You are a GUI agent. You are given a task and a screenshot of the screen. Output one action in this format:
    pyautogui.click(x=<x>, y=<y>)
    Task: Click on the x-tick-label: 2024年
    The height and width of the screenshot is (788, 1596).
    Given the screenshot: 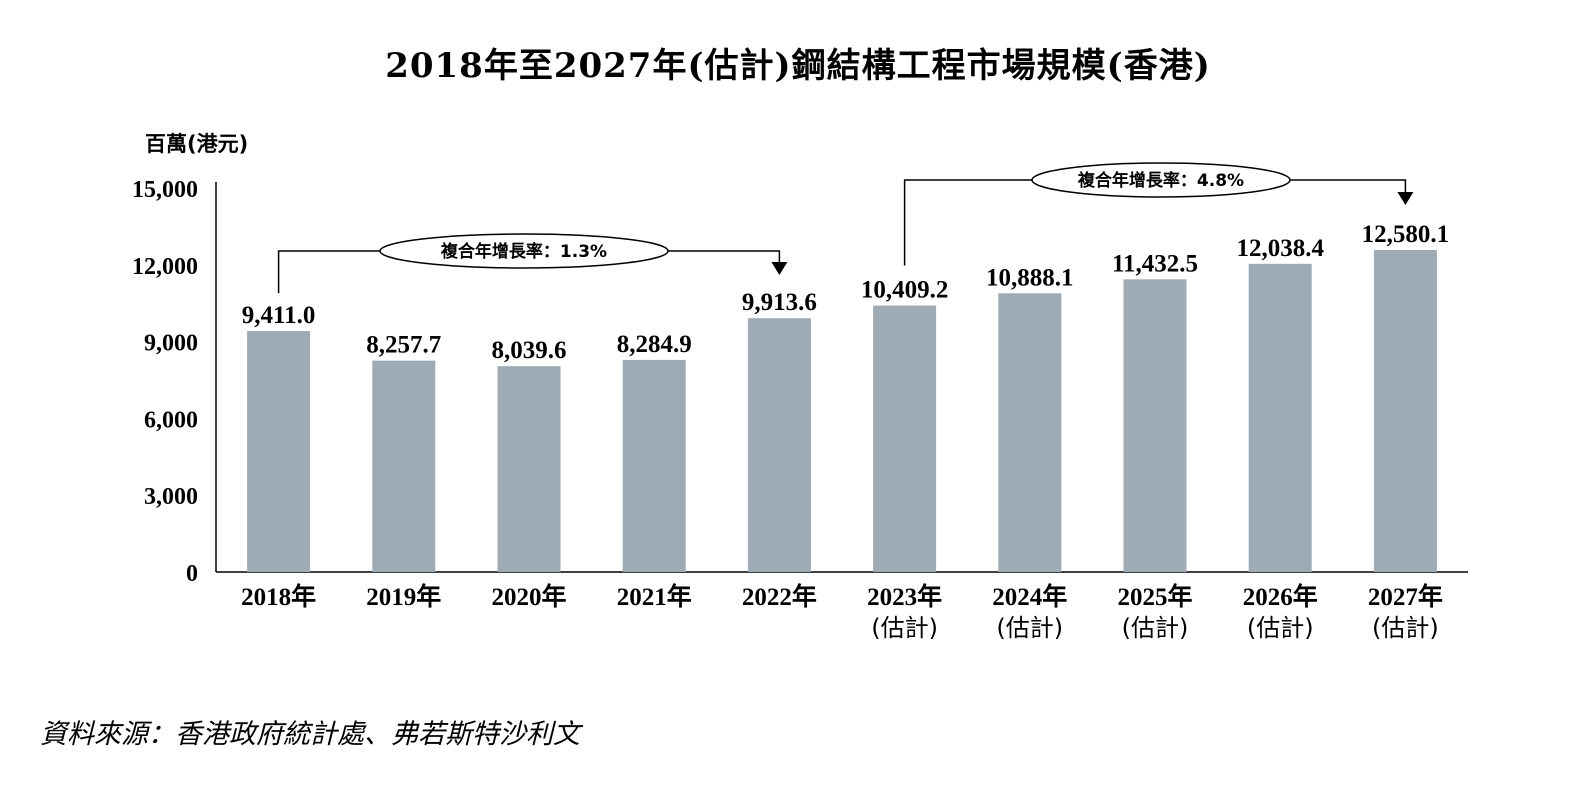 What is the action you would take?
    pyautogui.click(x=1029, y=596)
    